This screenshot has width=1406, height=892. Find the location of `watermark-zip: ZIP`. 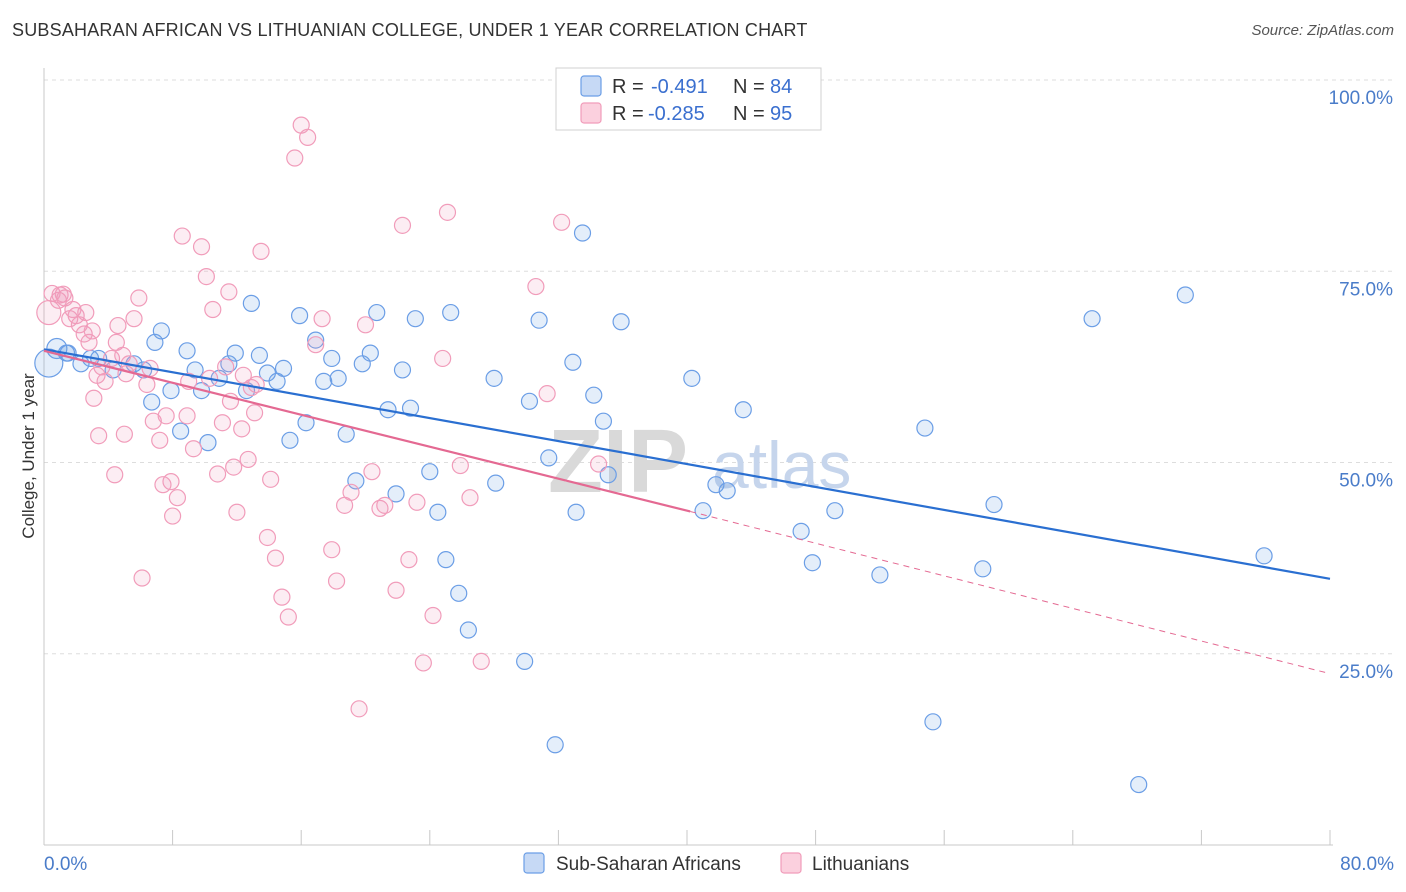

watermark-zip: ZIP is located at coordinates (618, 462).